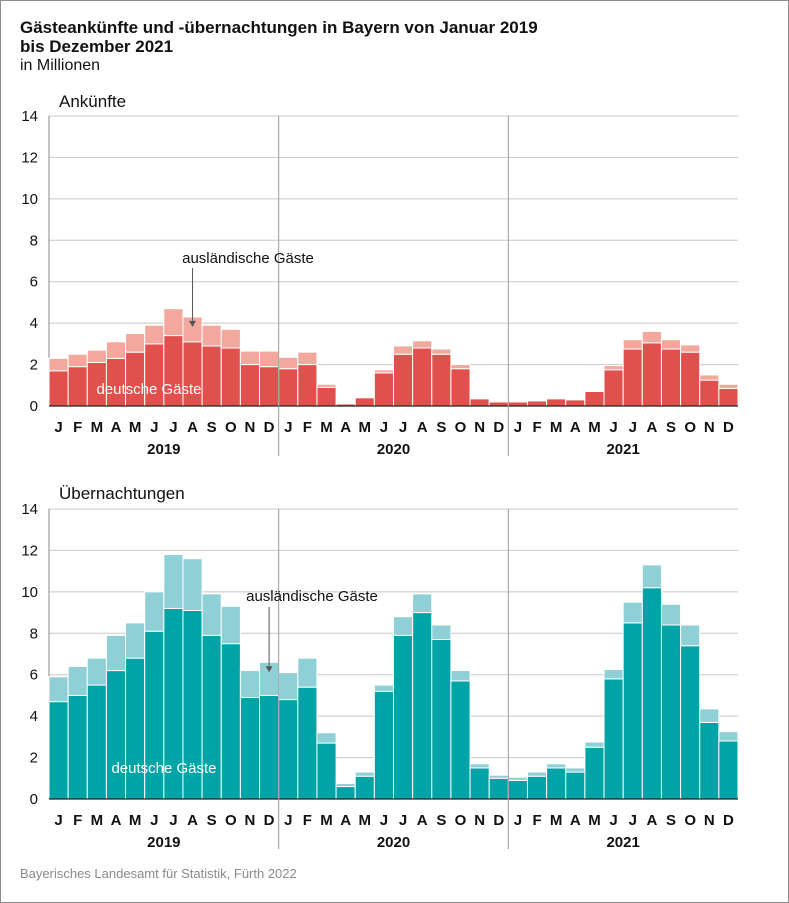 This screenshot has height=903, width=789. I want to click on y-tick-label: 14, so click(29, 116).